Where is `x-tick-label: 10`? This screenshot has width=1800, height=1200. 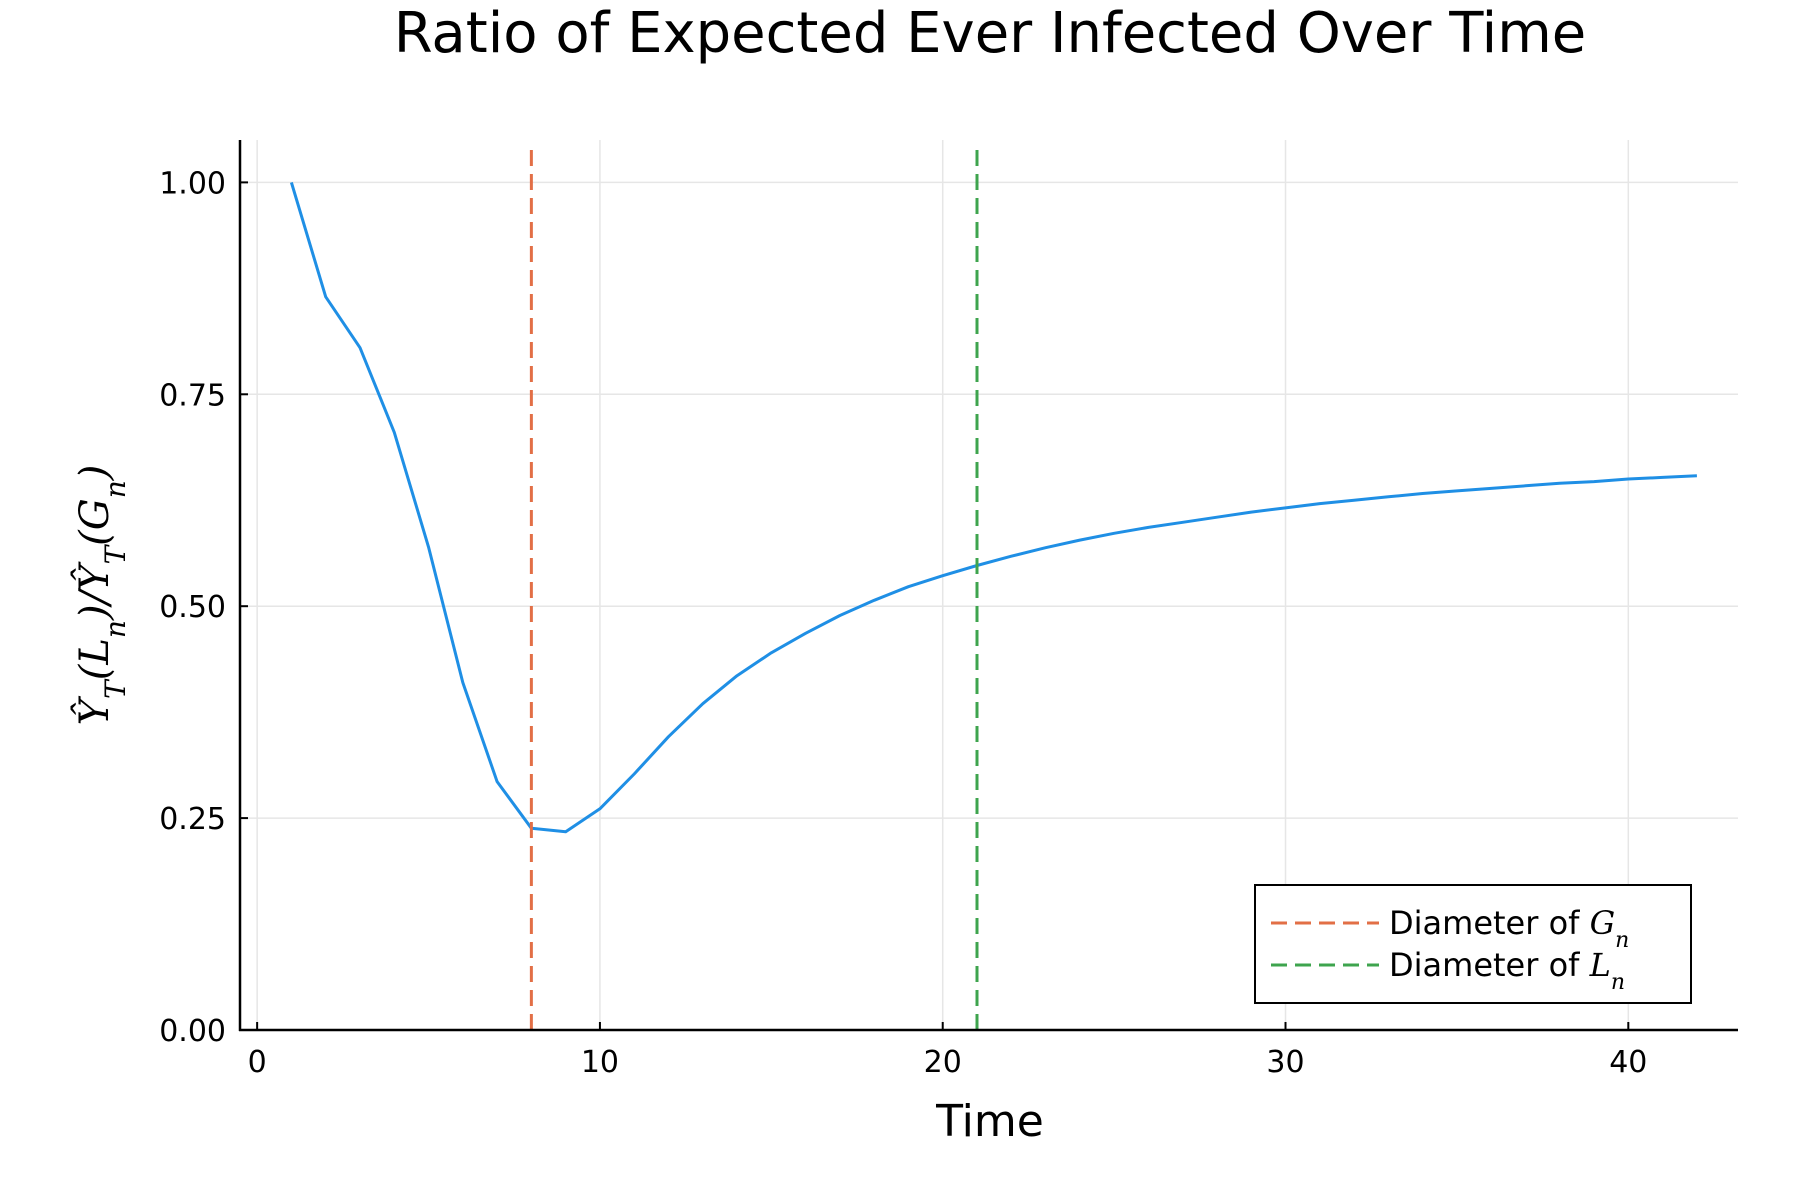
x-tick-label: 10 is located at coordinates (600, 1062).